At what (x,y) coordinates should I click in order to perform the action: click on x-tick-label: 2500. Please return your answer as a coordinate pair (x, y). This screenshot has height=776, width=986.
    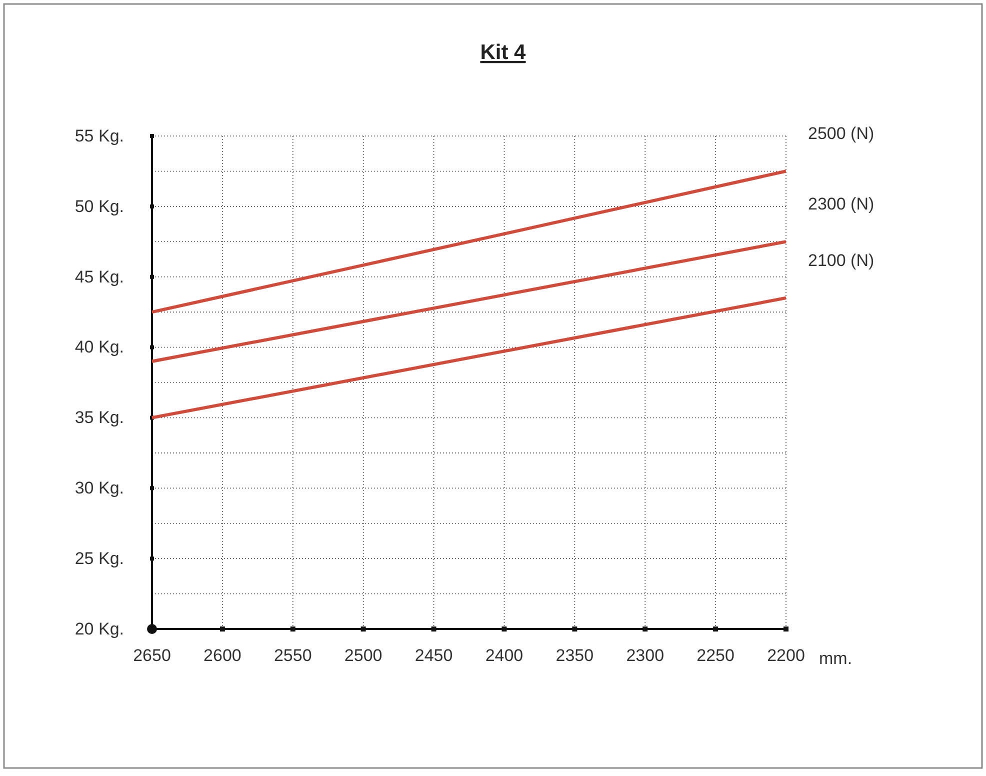
    Looking at the image, I should click on (363, 656).